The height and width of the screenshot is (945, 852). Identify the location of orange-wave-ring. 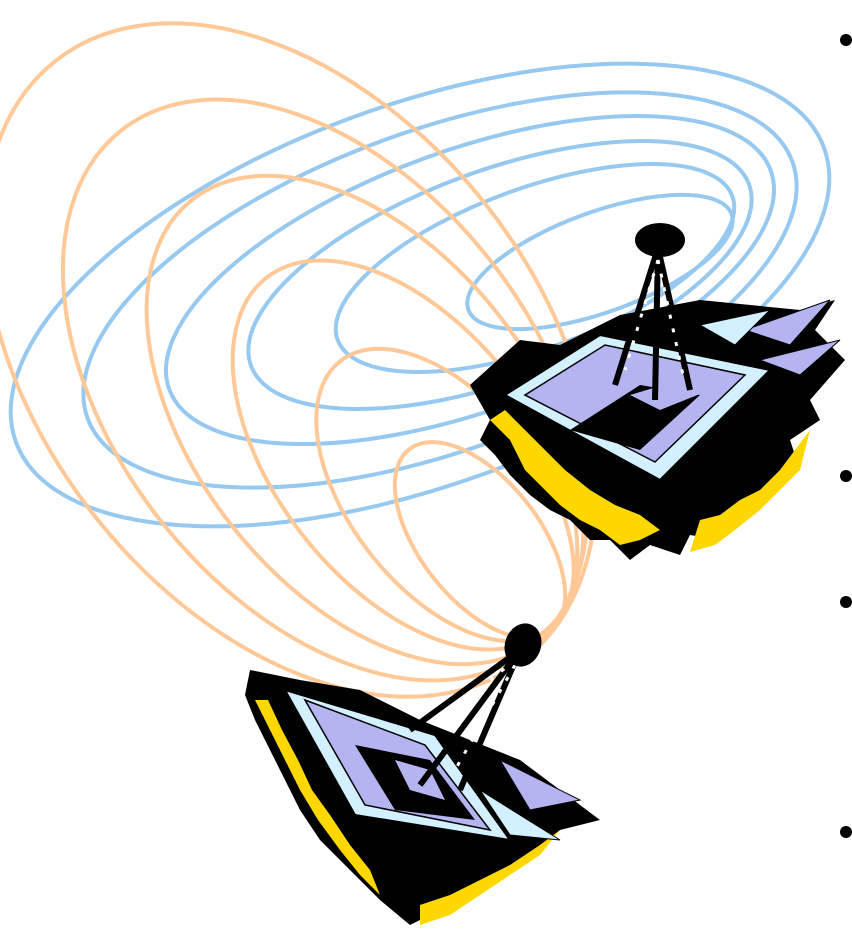
(480, 540).